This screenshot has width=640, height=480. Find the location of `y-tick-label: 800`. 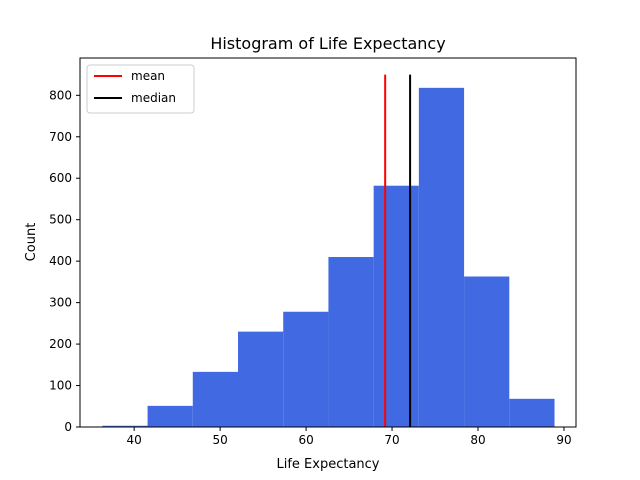

y-tick-label: 800 is located at coordinates (60, 95).